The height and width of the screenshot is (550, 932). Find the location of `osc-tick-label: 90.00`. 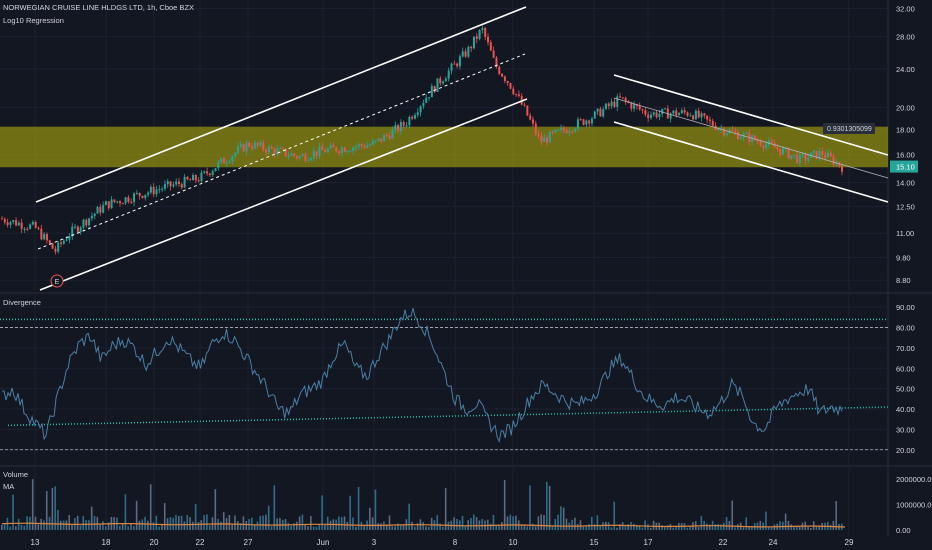

osc-tick-label: 90.00 is located at coordinates (905, 307).